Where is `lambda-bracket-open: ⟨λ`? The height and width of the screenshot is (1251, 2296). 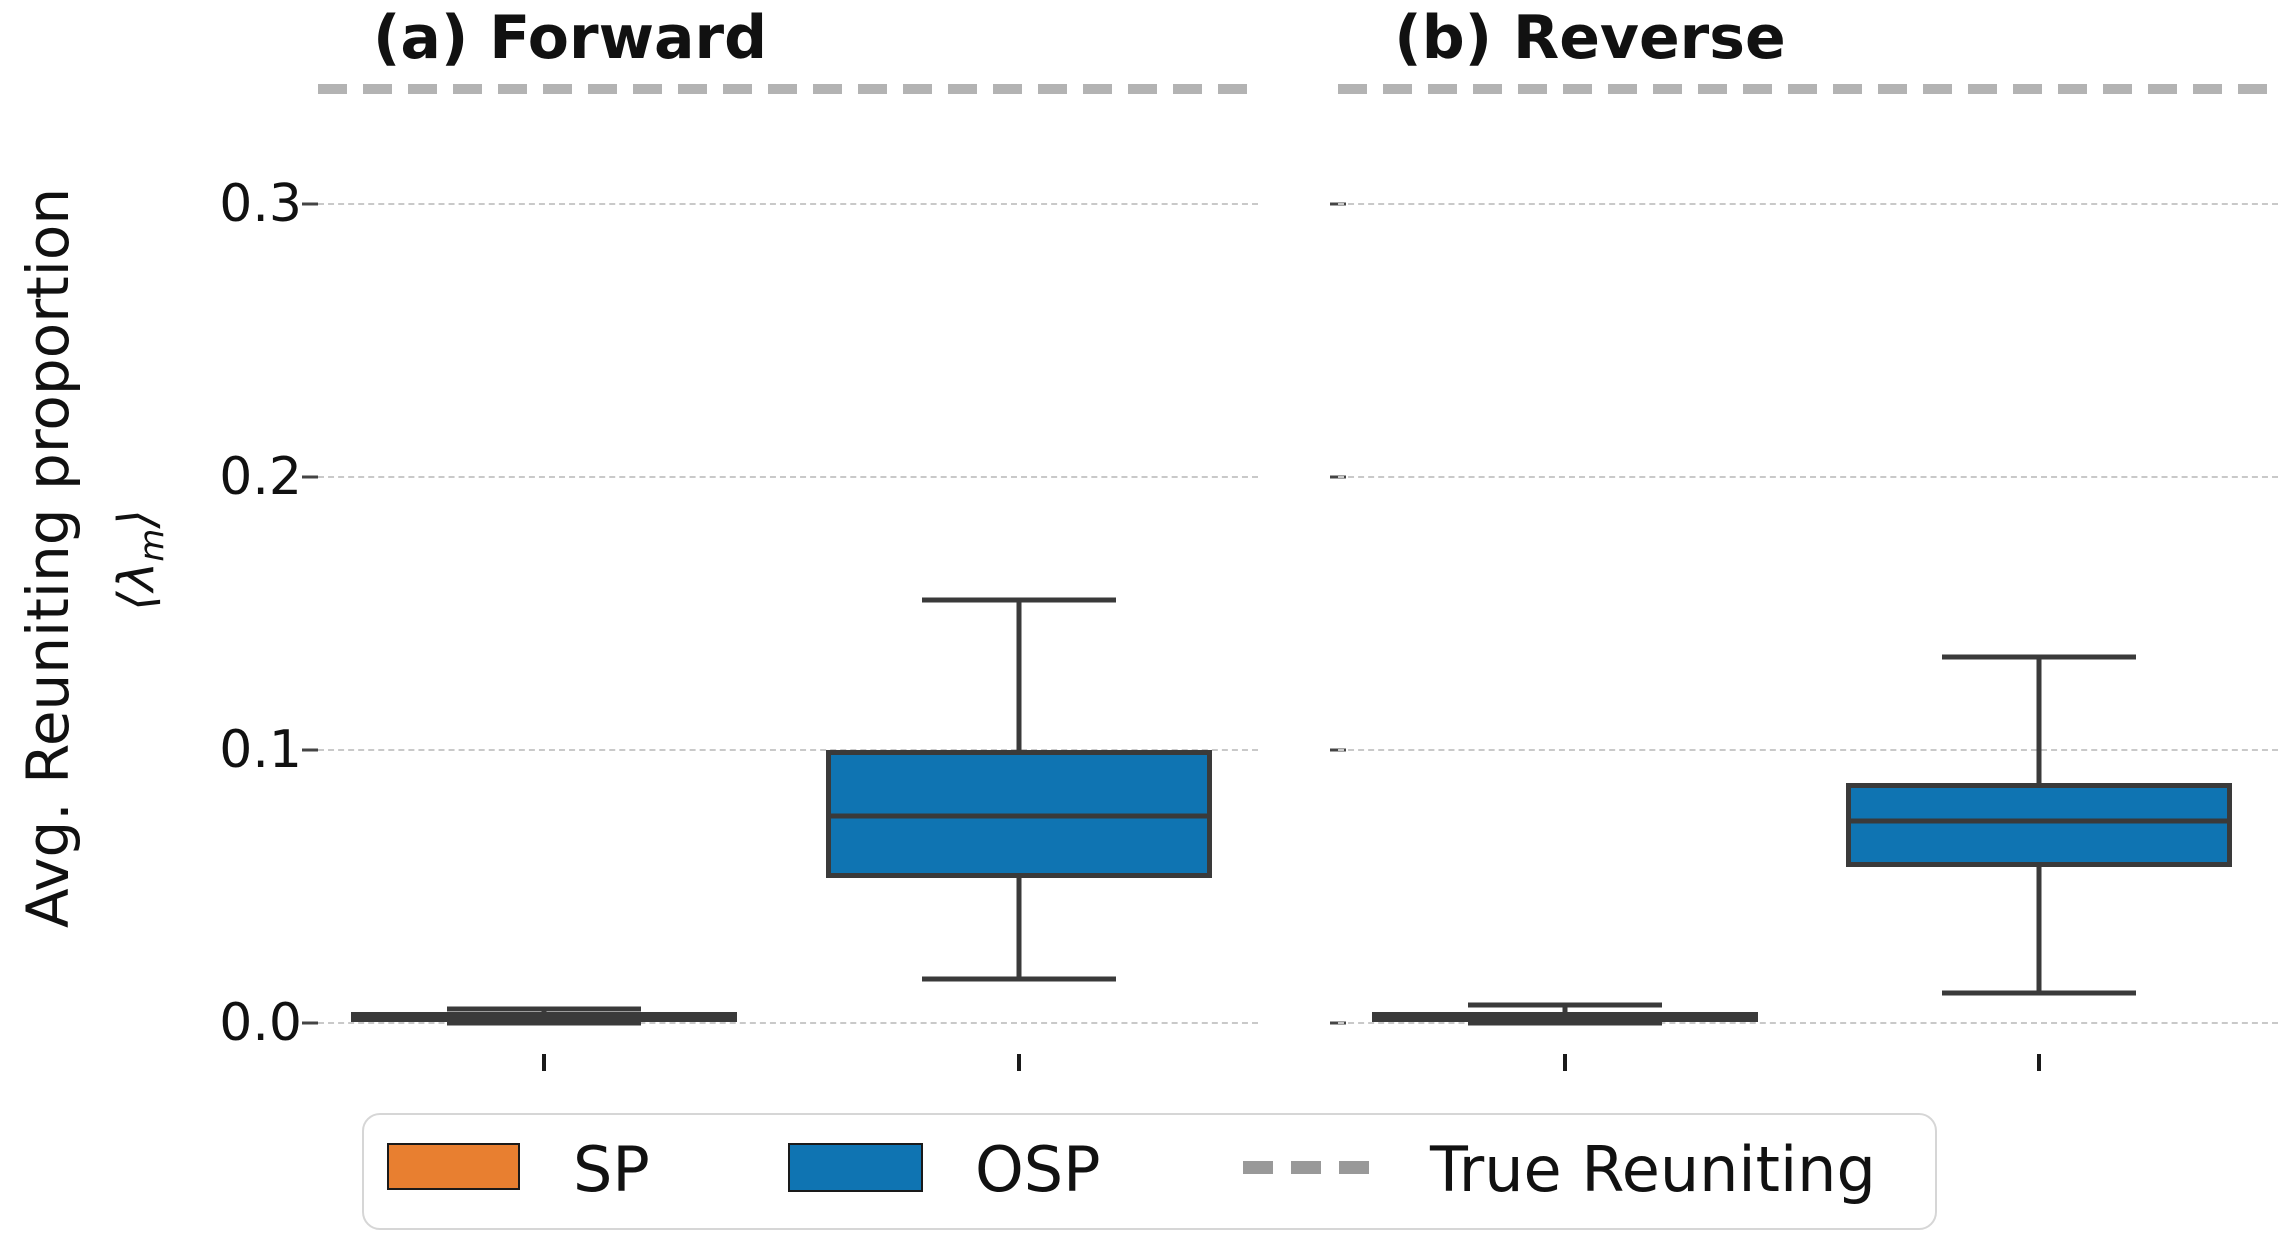
lambda-bracket-open: ⟨λ is located at coordinates (136, 586).